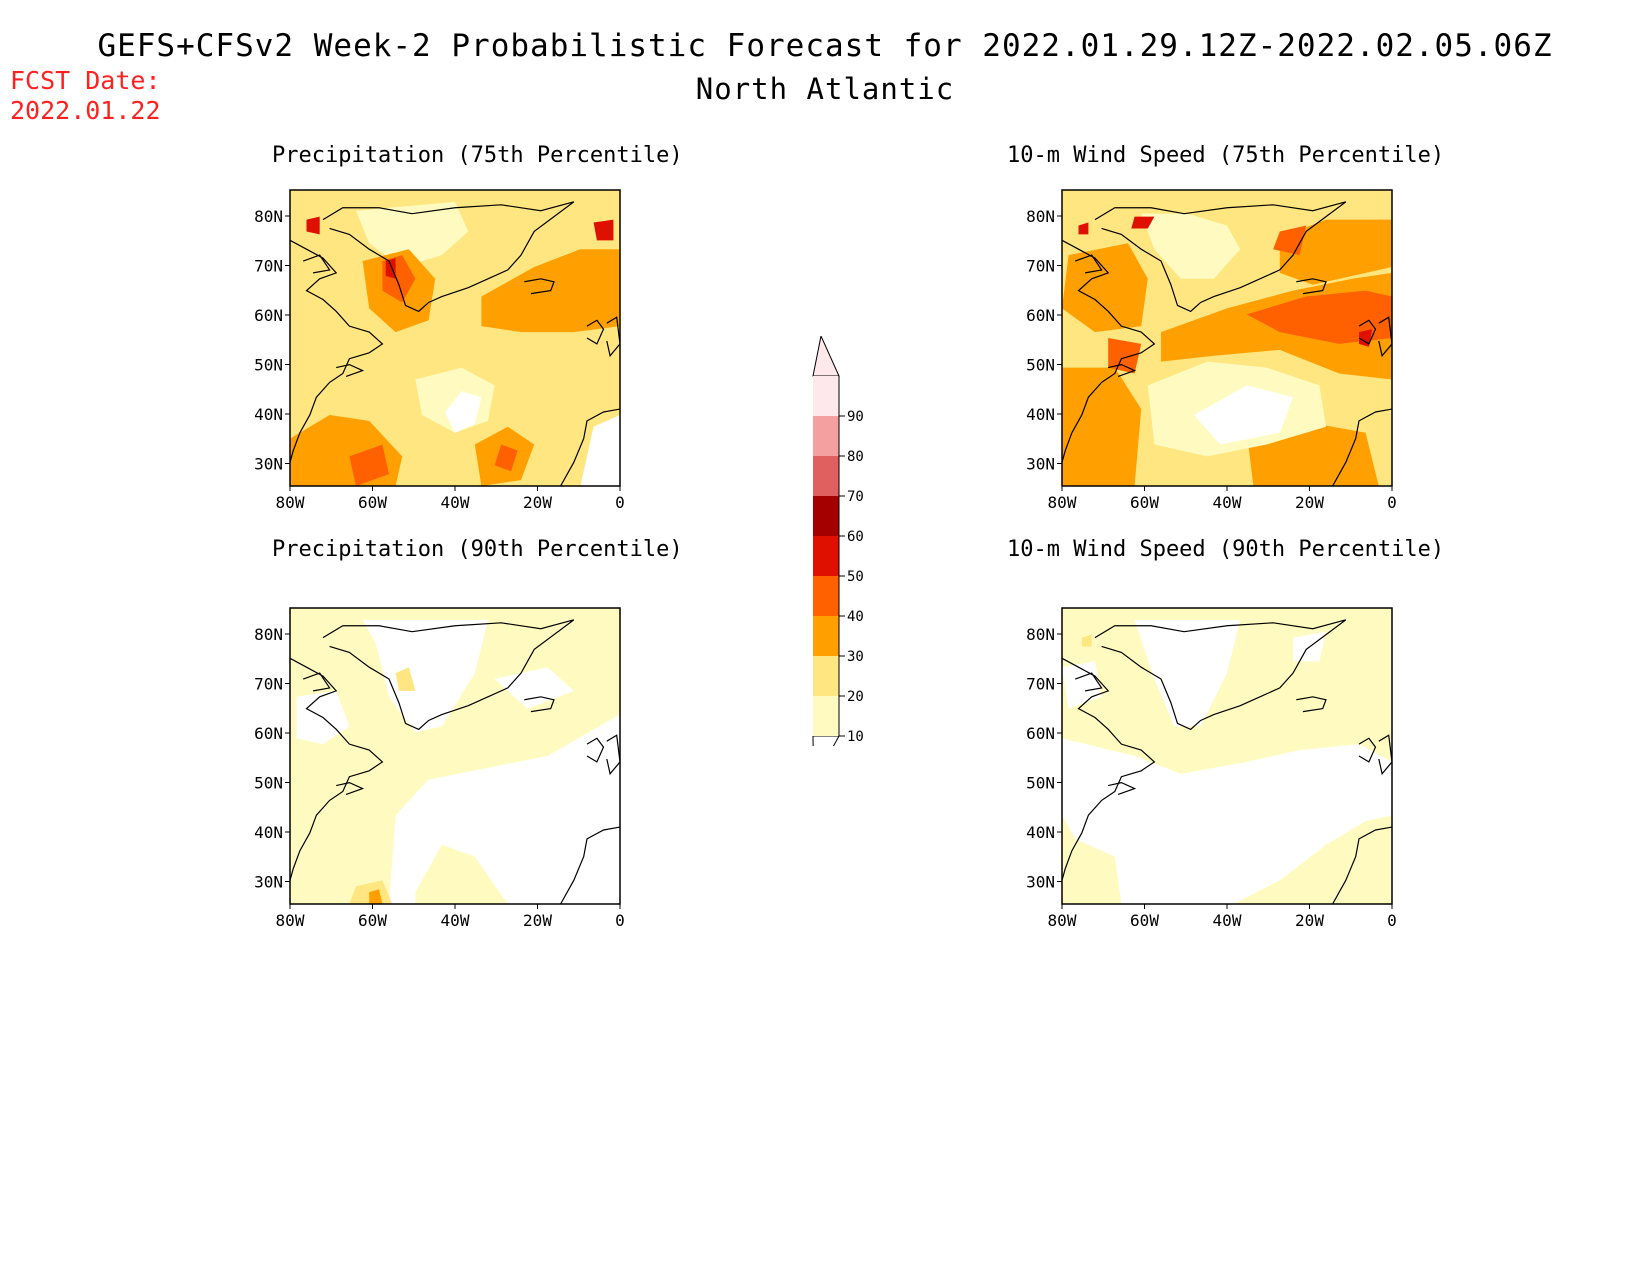  What do you see at coordinates (825, 89) in the screenshot?
I see `sub-title: North Atlantic` at bounding box center [825, 89].